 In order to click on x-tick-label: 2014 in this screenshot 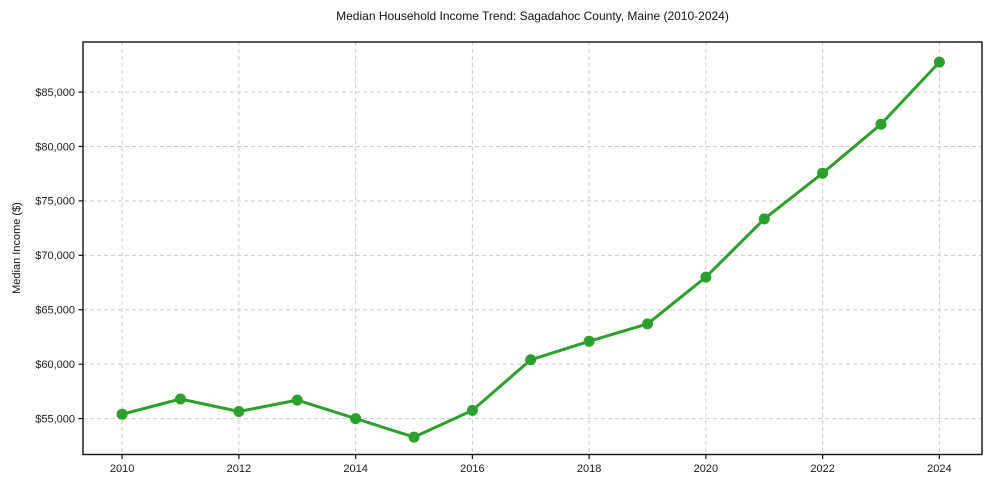, I will do `click(355, 469)`.